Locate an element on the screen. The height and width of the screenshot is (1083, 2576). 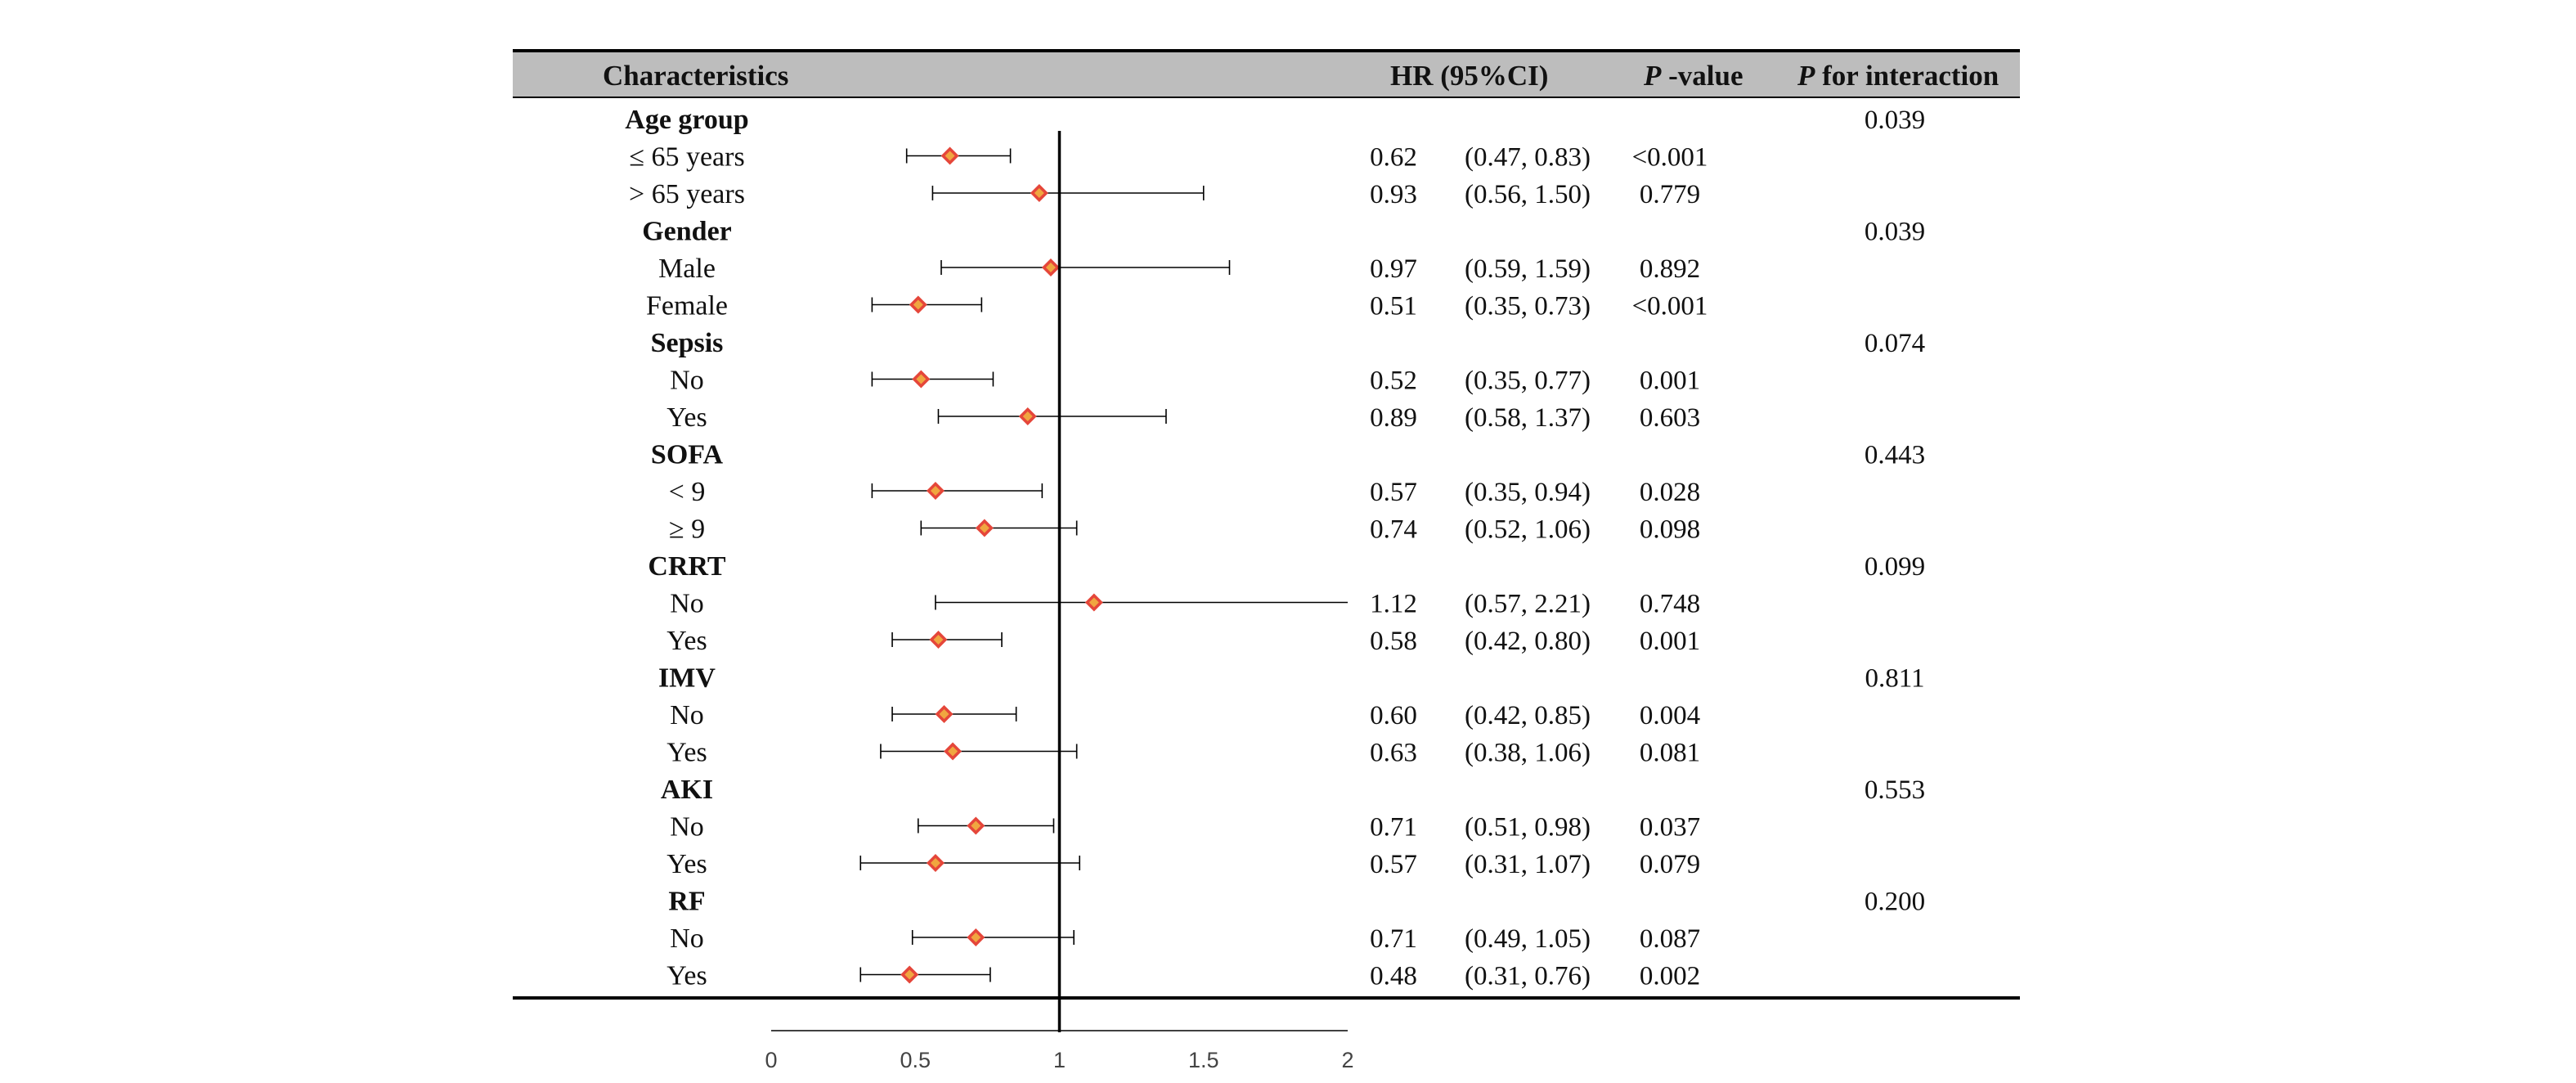
header-p-interaction-italic: P is located at coordinates (1806, 76).